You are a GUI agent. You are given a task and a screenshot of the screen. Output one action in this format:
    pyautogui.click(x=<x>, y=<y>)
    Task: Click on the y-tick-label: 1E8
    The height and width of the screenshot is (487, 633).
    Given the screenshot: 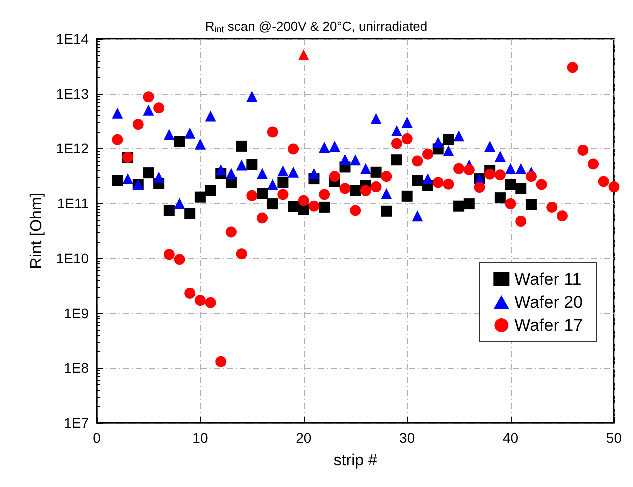 What is the action you would take?
    pyautogui.click(x=77, y=368)
    